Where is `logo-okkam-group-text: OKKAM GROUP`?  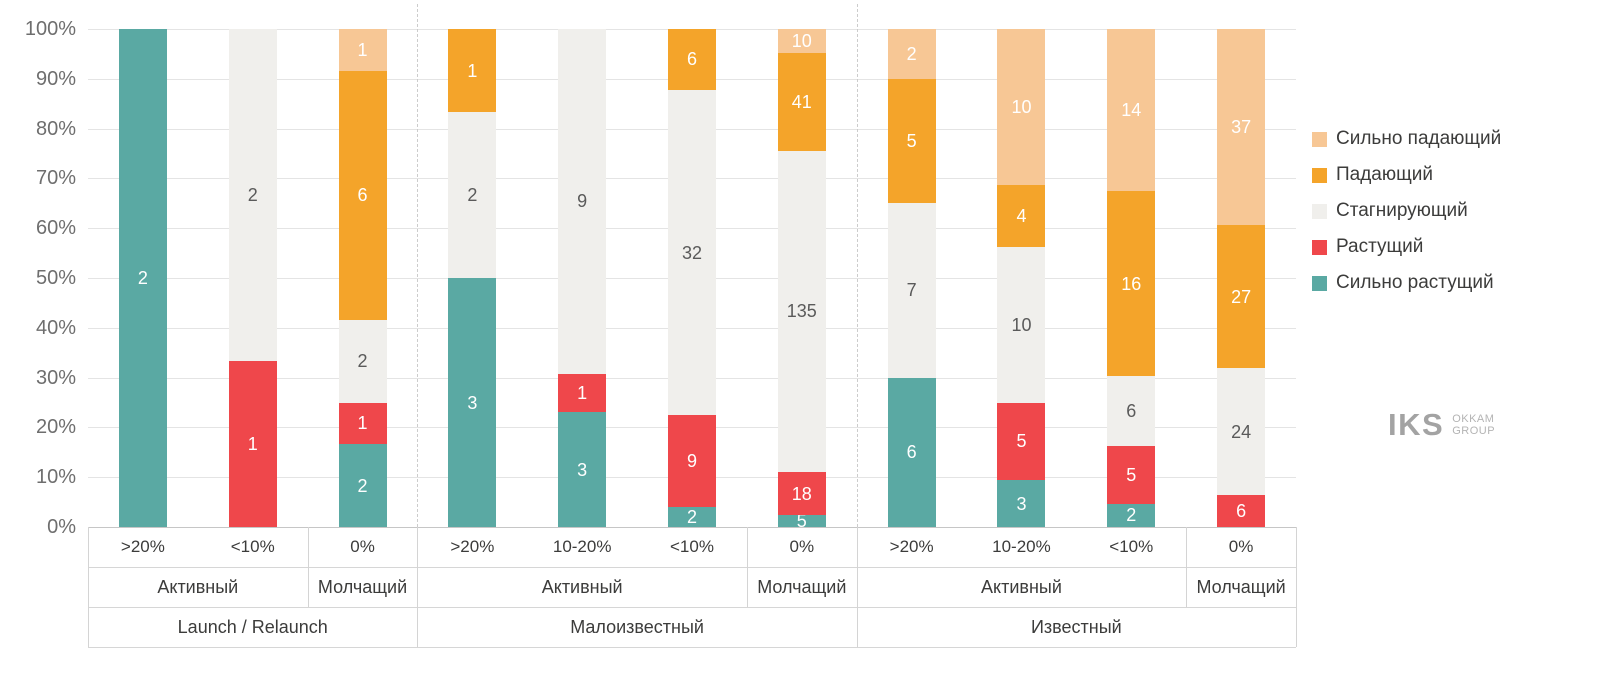 logo-okkam-group-text: OKKAM GROUP is located at coordinates (1473, 425).